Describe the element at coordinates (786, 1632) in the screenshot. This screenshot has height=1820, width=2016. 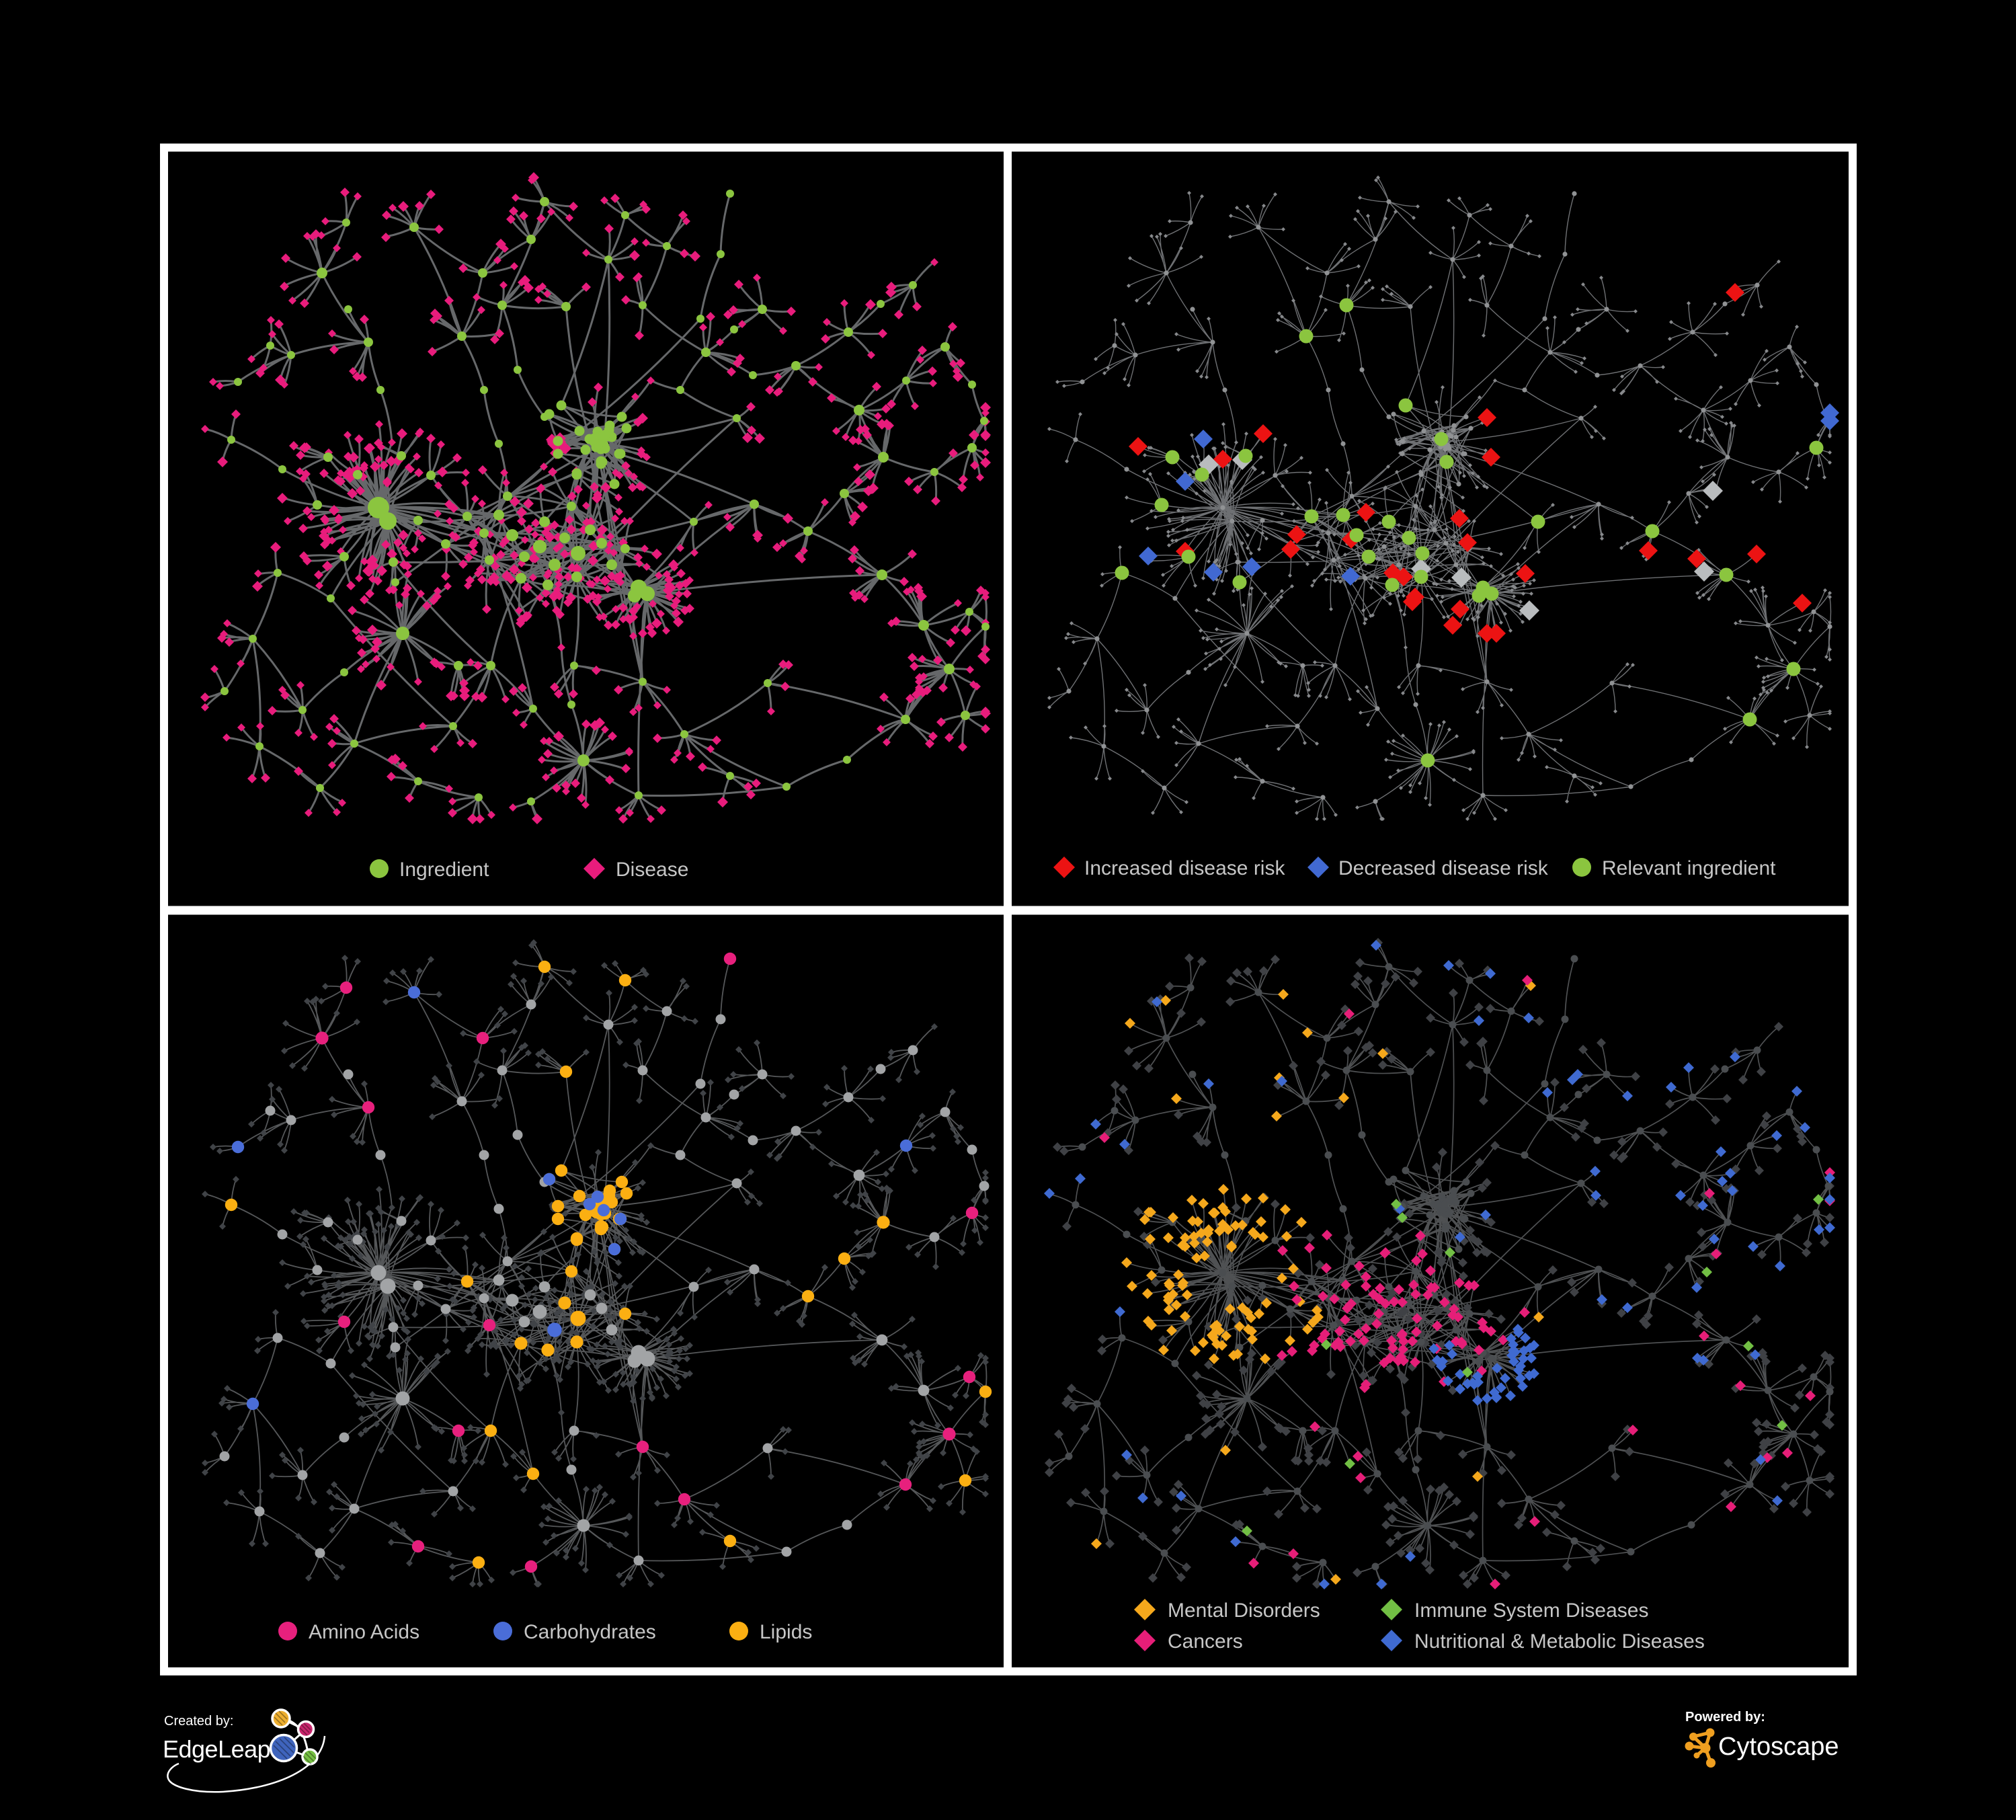
I see `svg-text: Lipids` at that location.